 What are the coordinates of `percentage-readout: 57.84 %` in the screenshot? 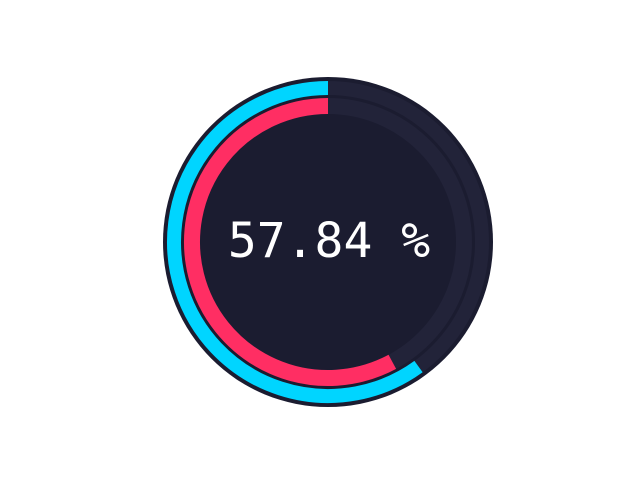 It's located at (329, 241).